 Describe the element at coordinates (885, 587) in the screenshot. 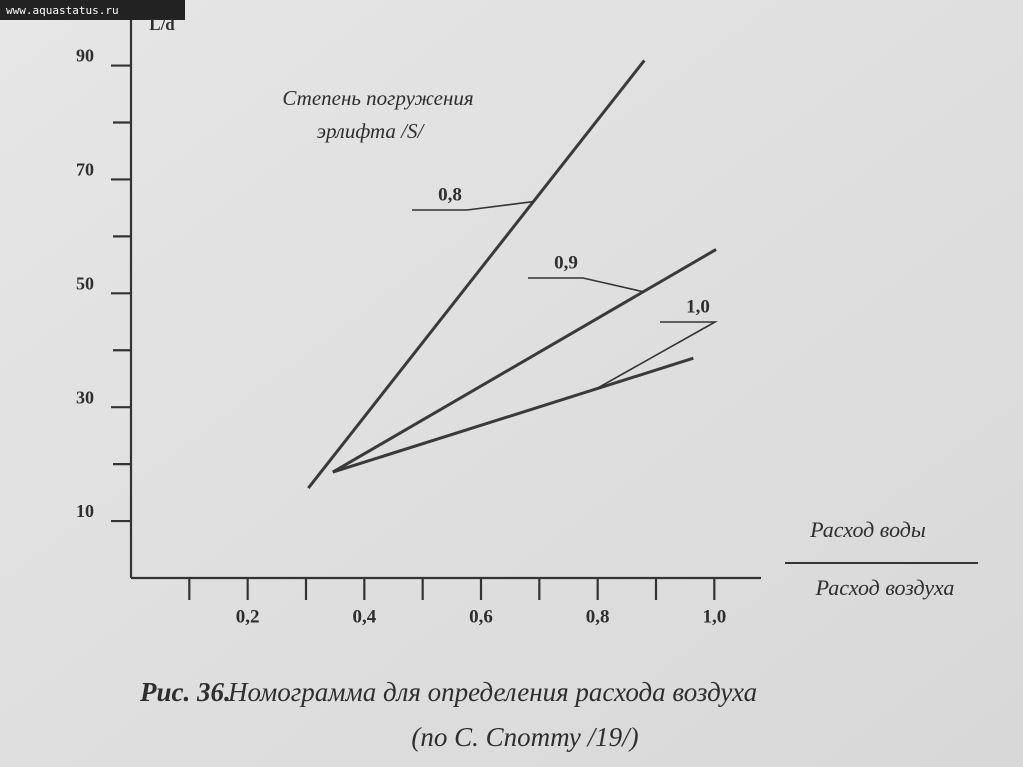

I see `x-axis-label: Расход воздуха` at that location.